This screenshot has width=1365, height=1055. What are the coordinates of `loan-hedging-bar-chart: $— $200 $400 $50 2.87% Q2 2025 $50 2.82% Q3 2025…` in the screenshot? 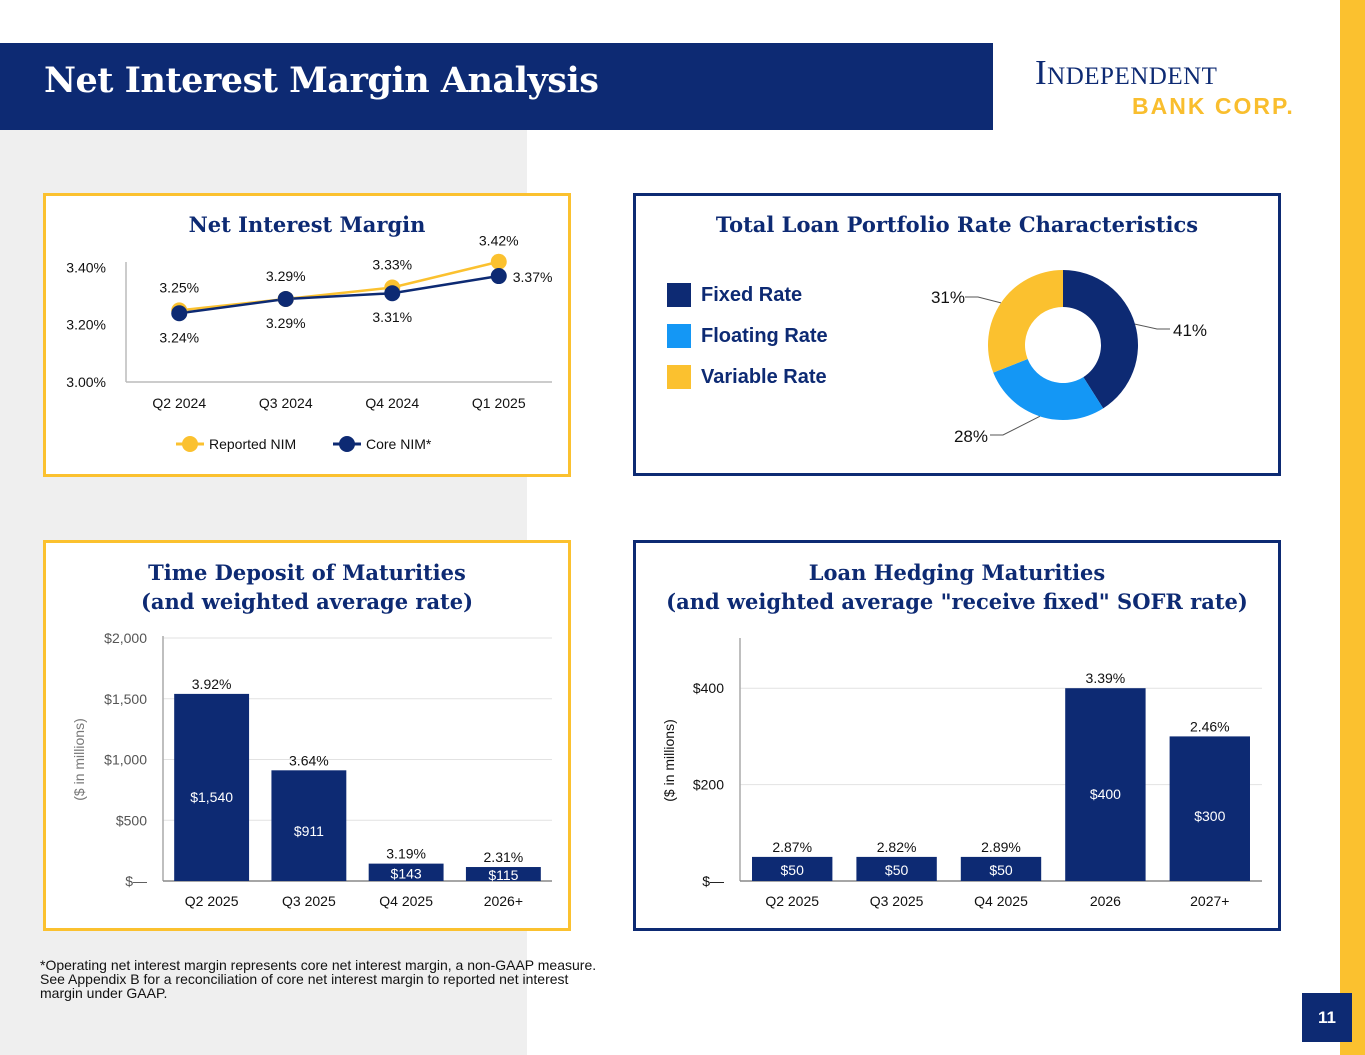 It's located at (961, 773).